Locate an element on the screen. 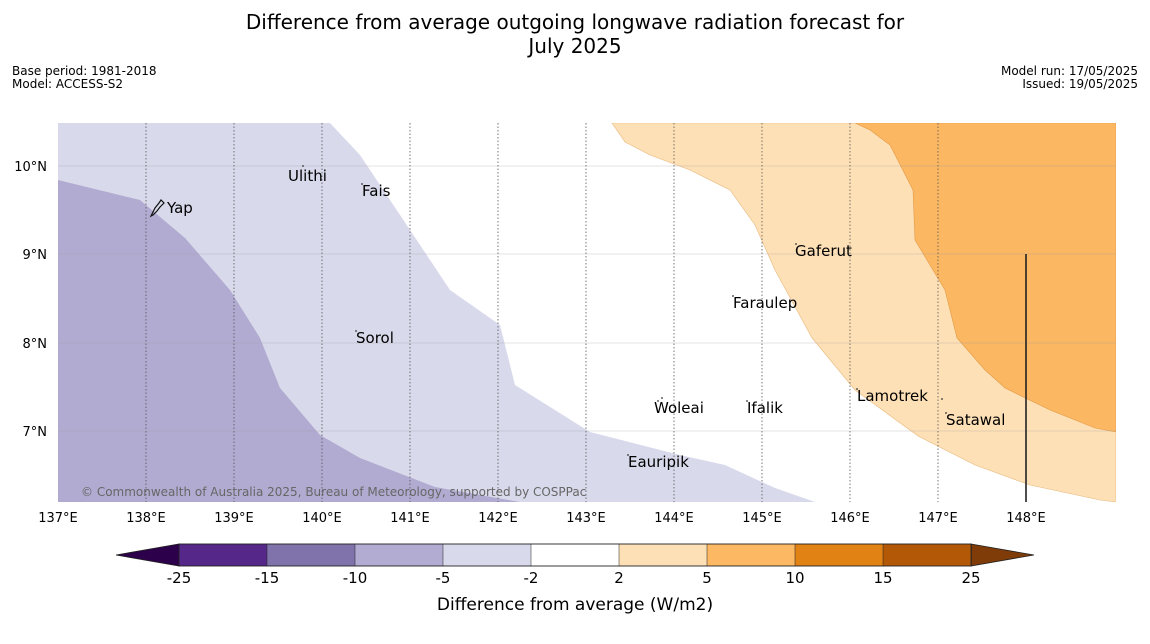 The width and height of the screenshot is (1150, 644). issued-text: Issued: 19/05/2025 is located at coordinates (1080, 84).